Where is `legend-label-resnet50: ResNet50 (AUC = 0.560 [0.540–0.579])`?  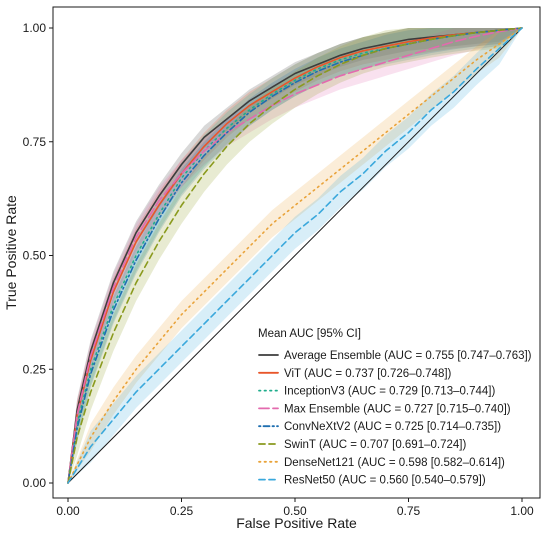 legend-label-resnet50: ResNet50 (AUC = 0.560 [0.540–0.579]) is located at coordinates (385, 481).